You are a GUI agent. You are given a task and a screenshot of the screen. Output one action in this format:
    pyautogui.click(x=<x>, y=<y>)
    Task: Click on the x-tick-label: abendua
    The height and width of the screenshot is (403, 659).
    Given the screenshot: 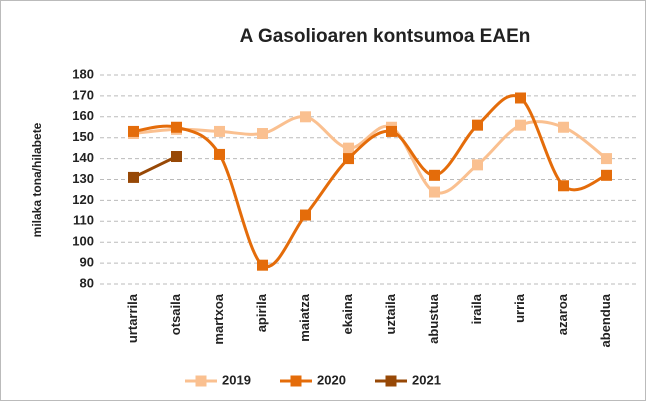 What is the action you would take?
    pyautogui.click(x=605, y=320)
    